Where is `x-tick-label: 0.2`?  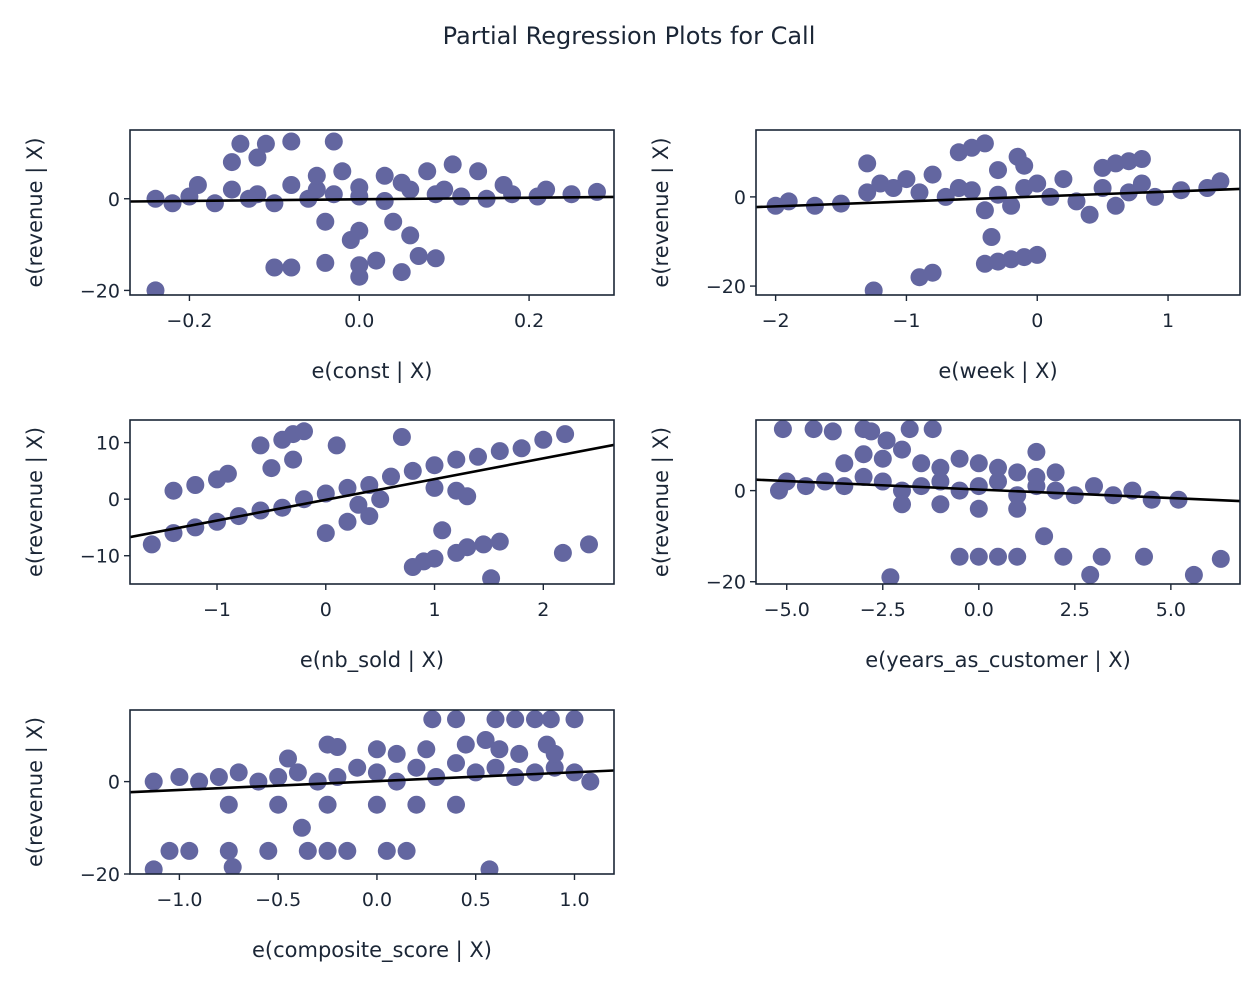 x-tick-label: 0.2 is located at coordinates (529, 321).